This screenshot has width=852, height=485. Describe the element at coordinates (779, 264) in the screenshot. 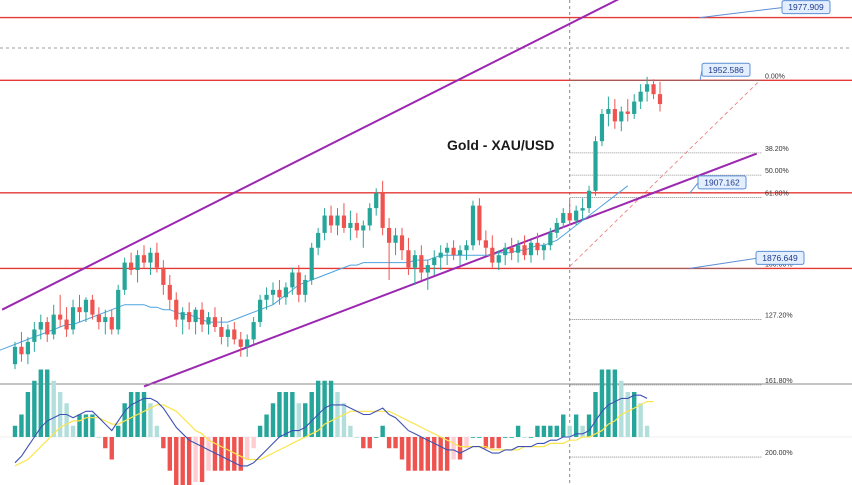

I see `fib-level-label: 100.00%` at that location.